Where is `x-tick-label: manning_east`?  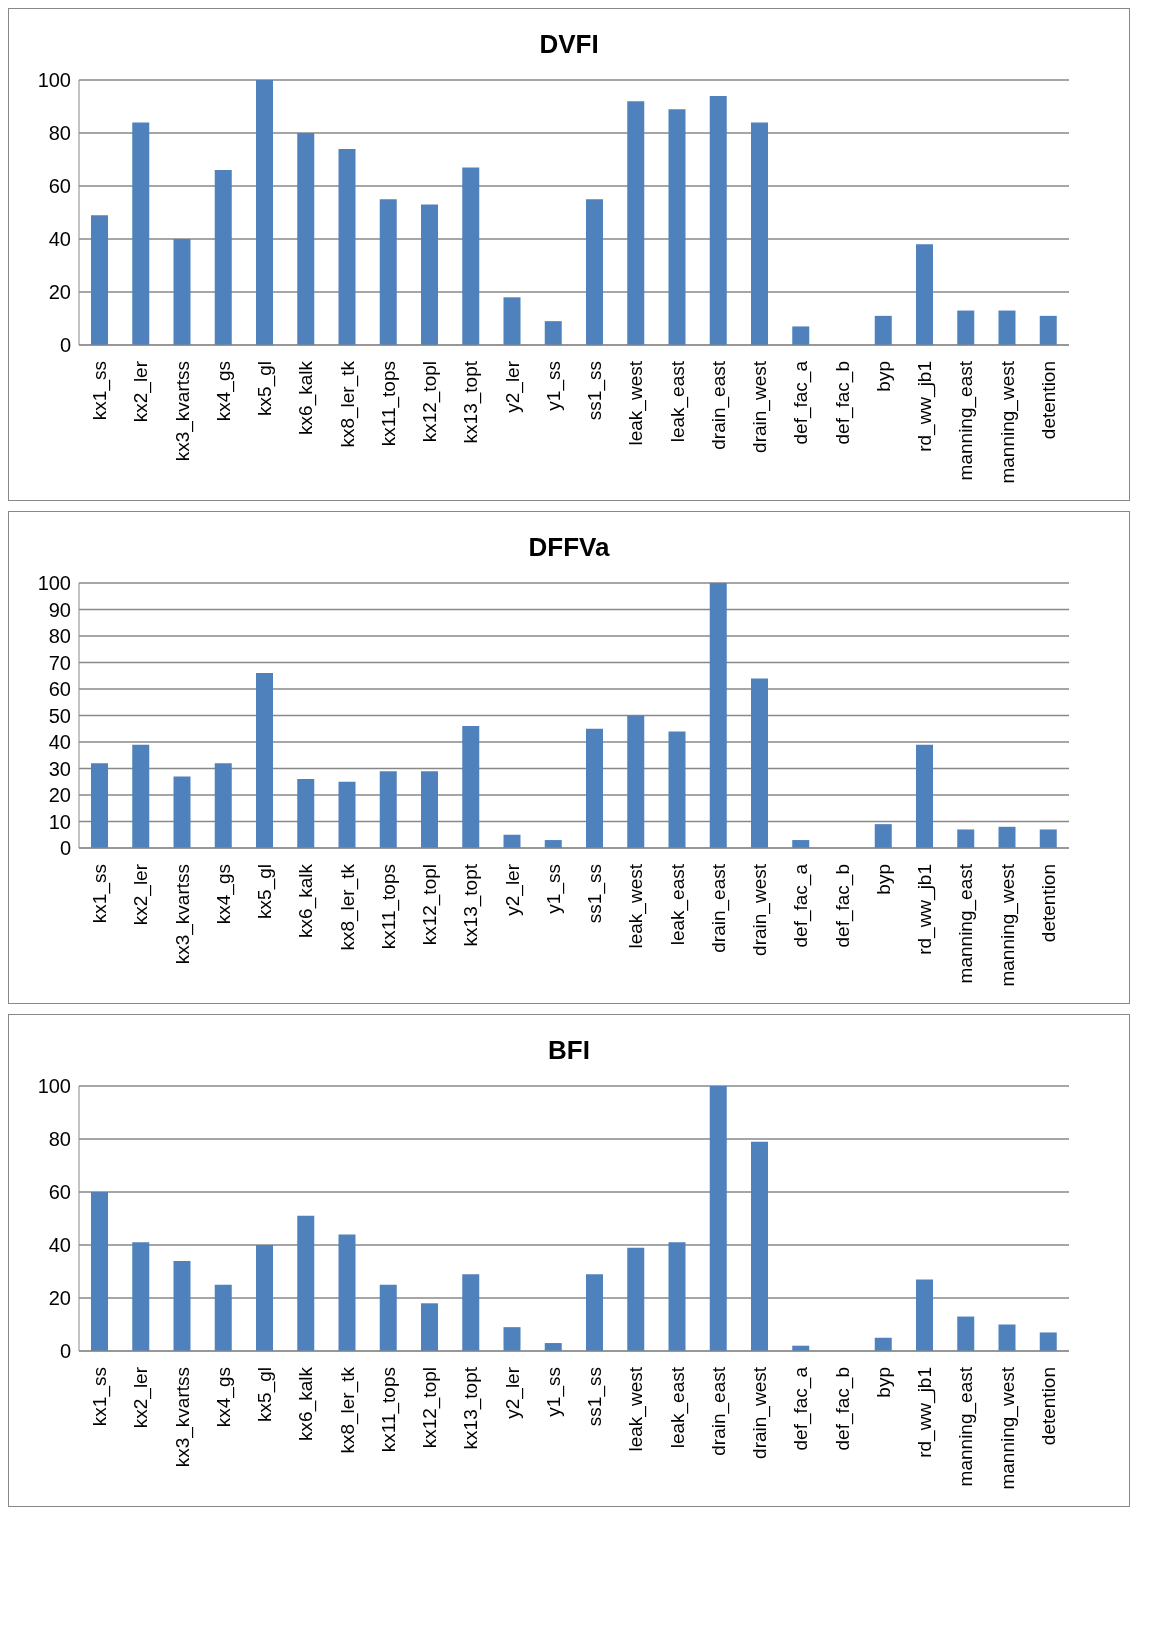
x-tick-label: manning_east is located at coordinates (966, 923).